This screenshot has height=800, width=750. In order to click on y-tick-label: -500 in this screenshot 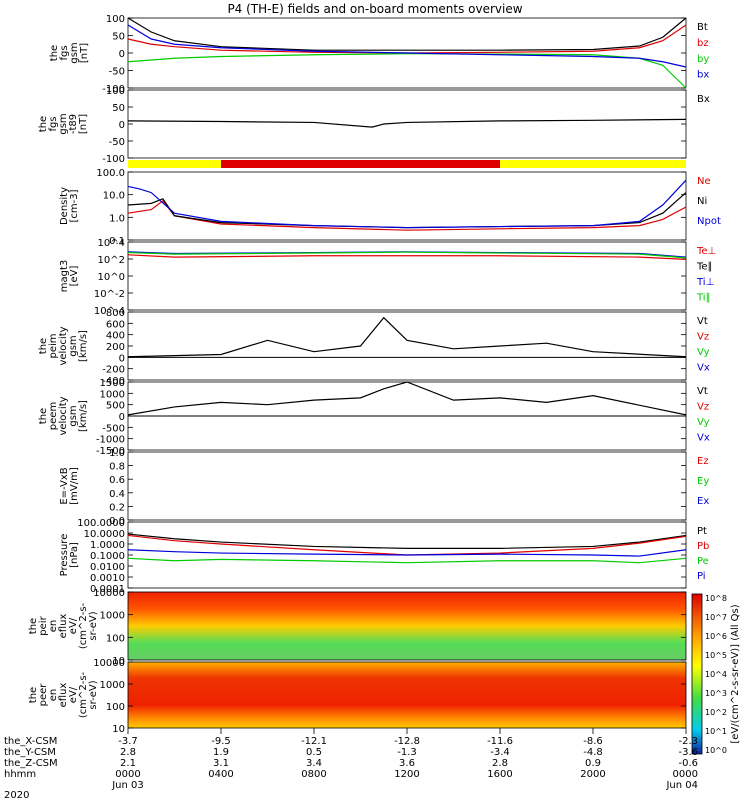, I will do `click(113, 428)`.